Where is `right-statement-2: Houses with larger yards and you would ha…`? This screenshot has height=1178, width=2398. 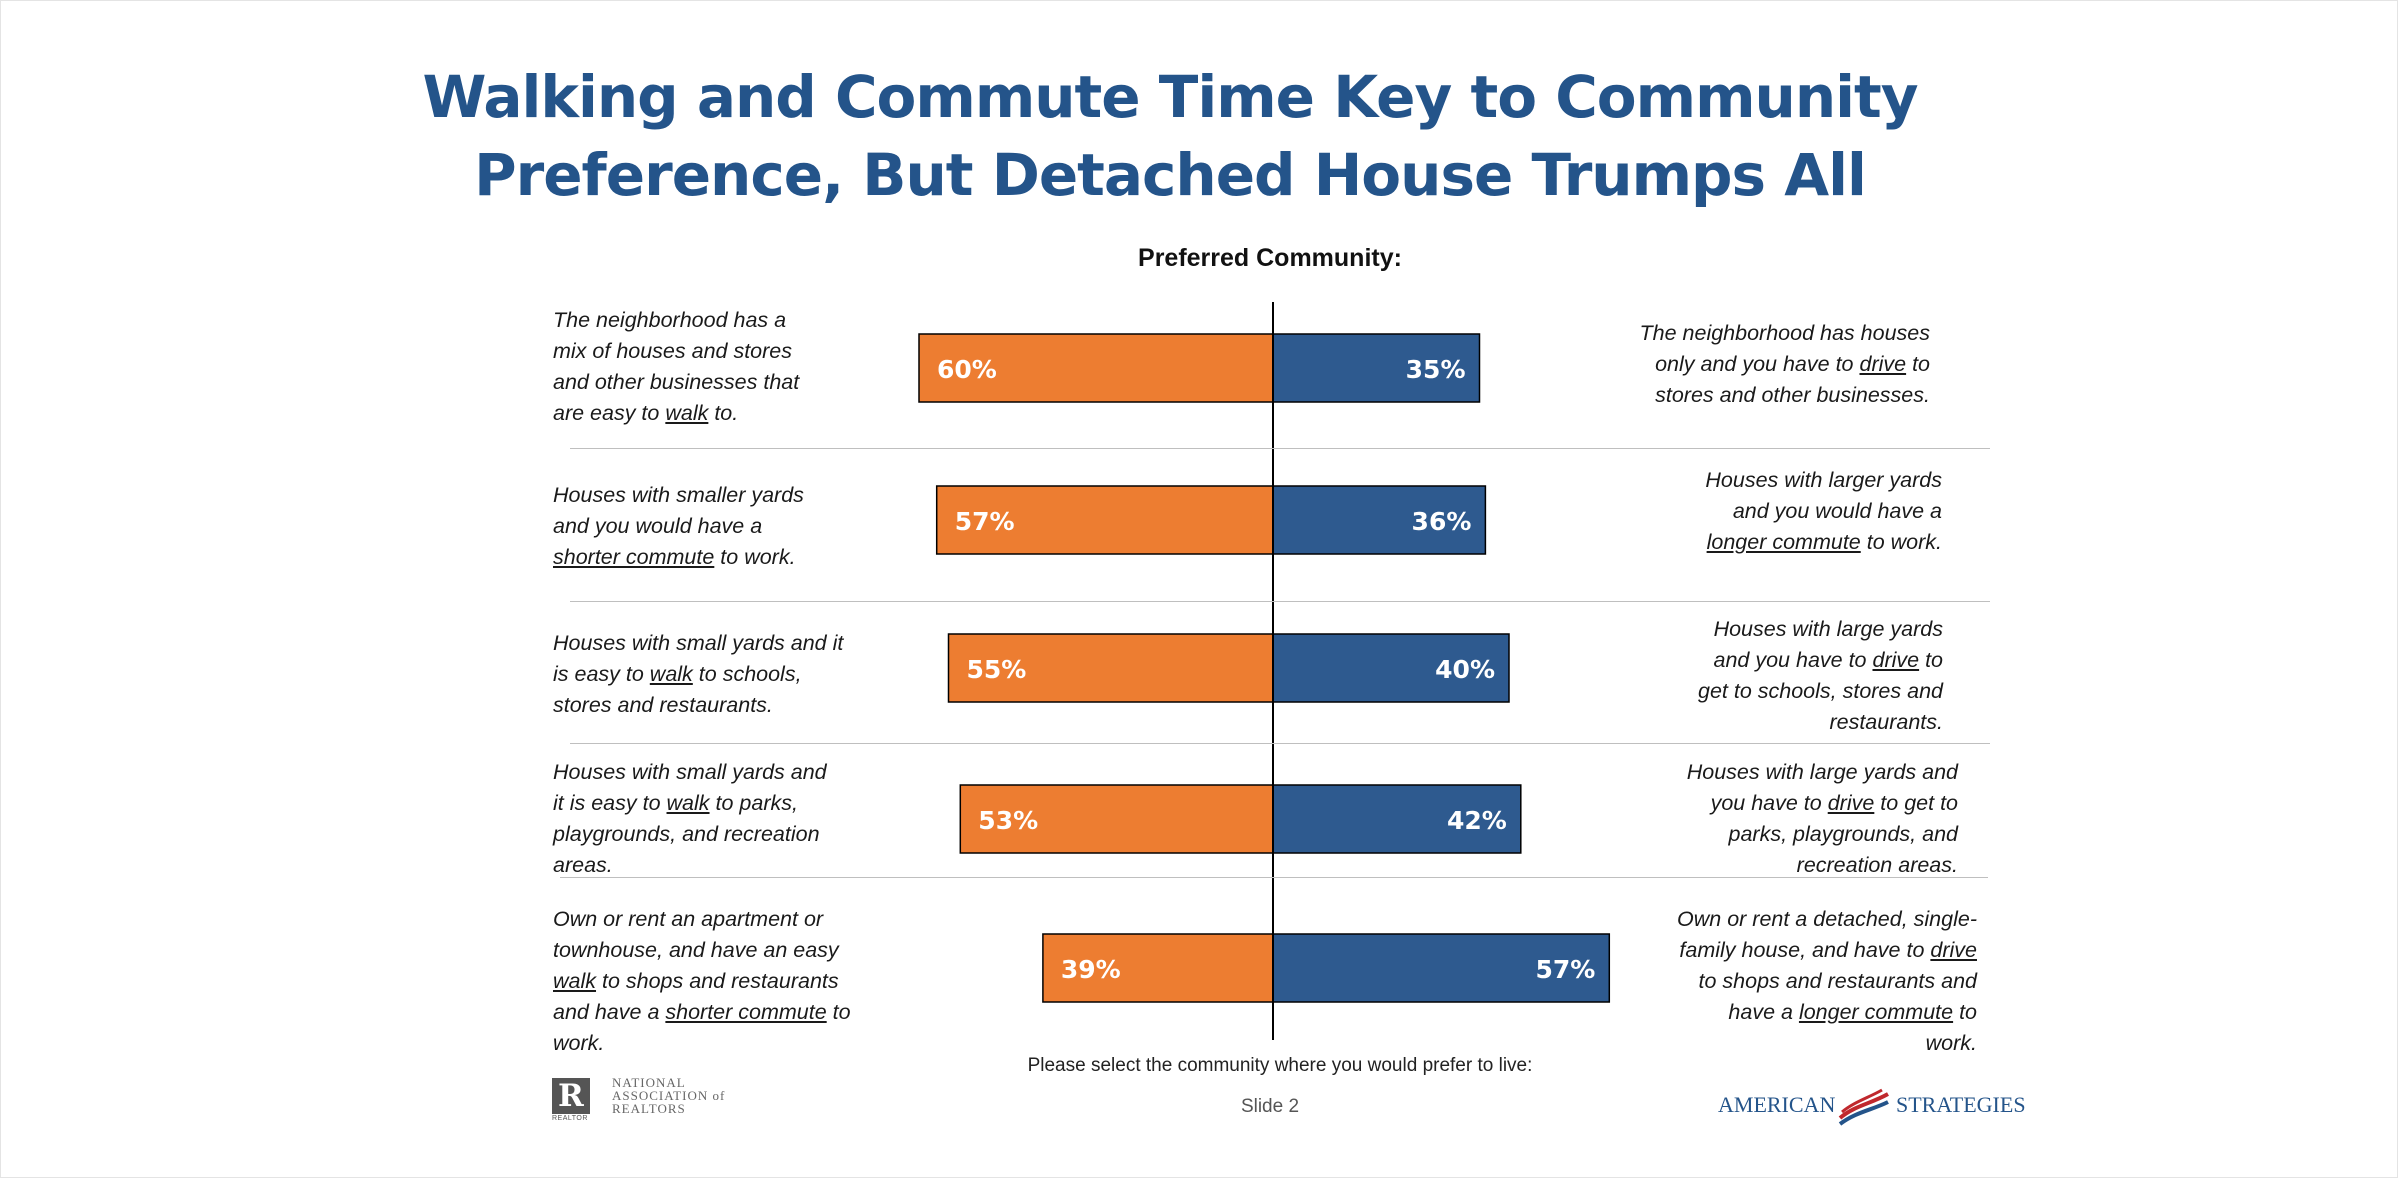 right-statement-2: Houses with larger yards and you would ha… is located at coordinates (1732, 511).